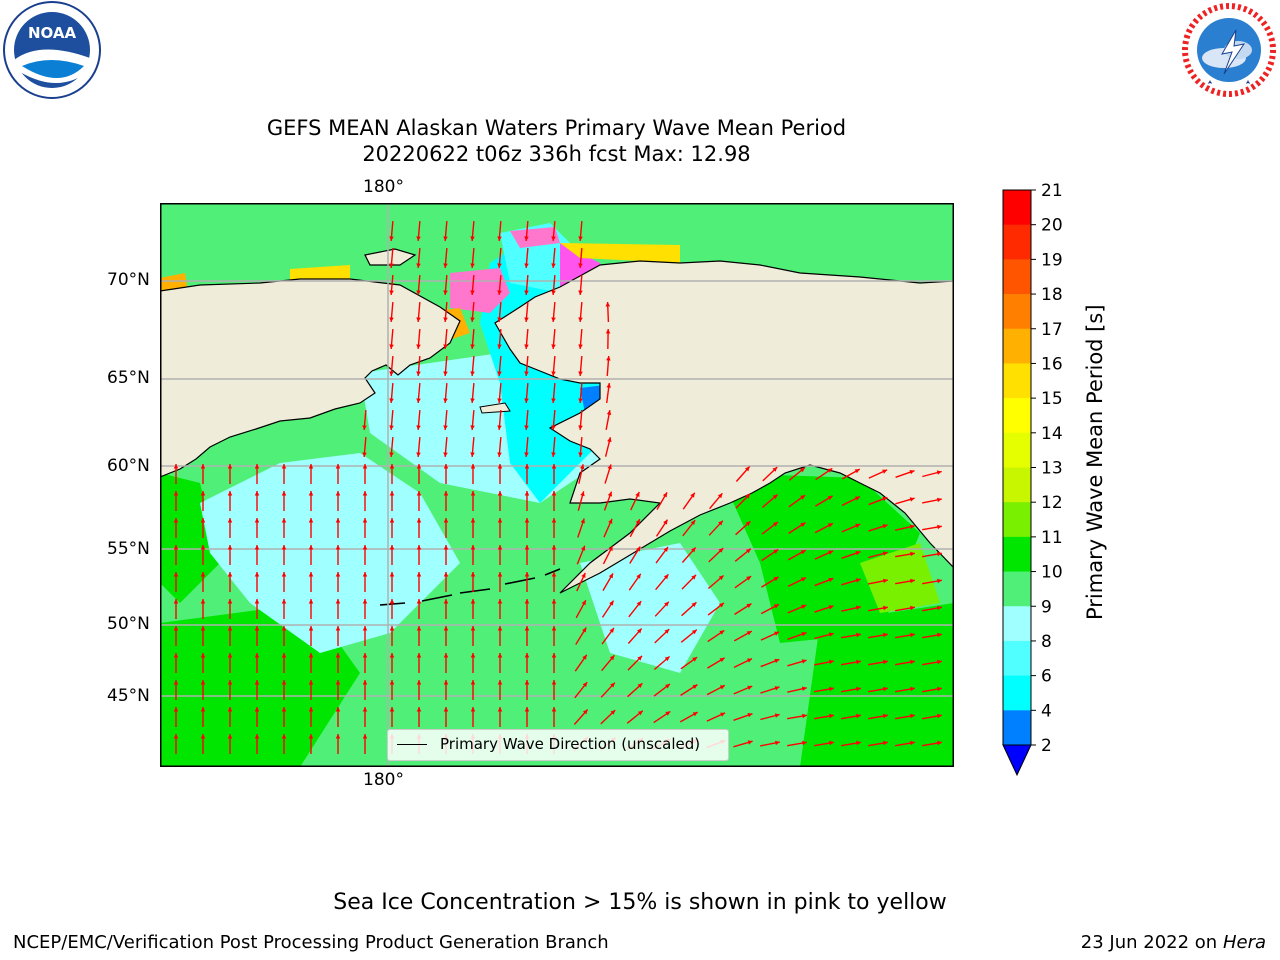  Describe the element at coordinates (383, 780) in the screenshot. I see `lon-label-bottom: 180°` at that location.